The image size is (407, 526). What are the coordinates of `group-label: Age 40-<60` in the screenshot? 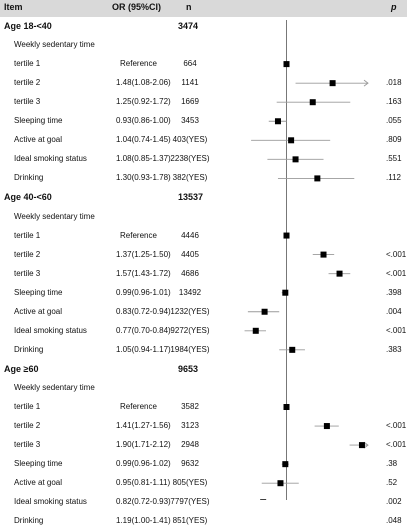 It's located at (28, 197).